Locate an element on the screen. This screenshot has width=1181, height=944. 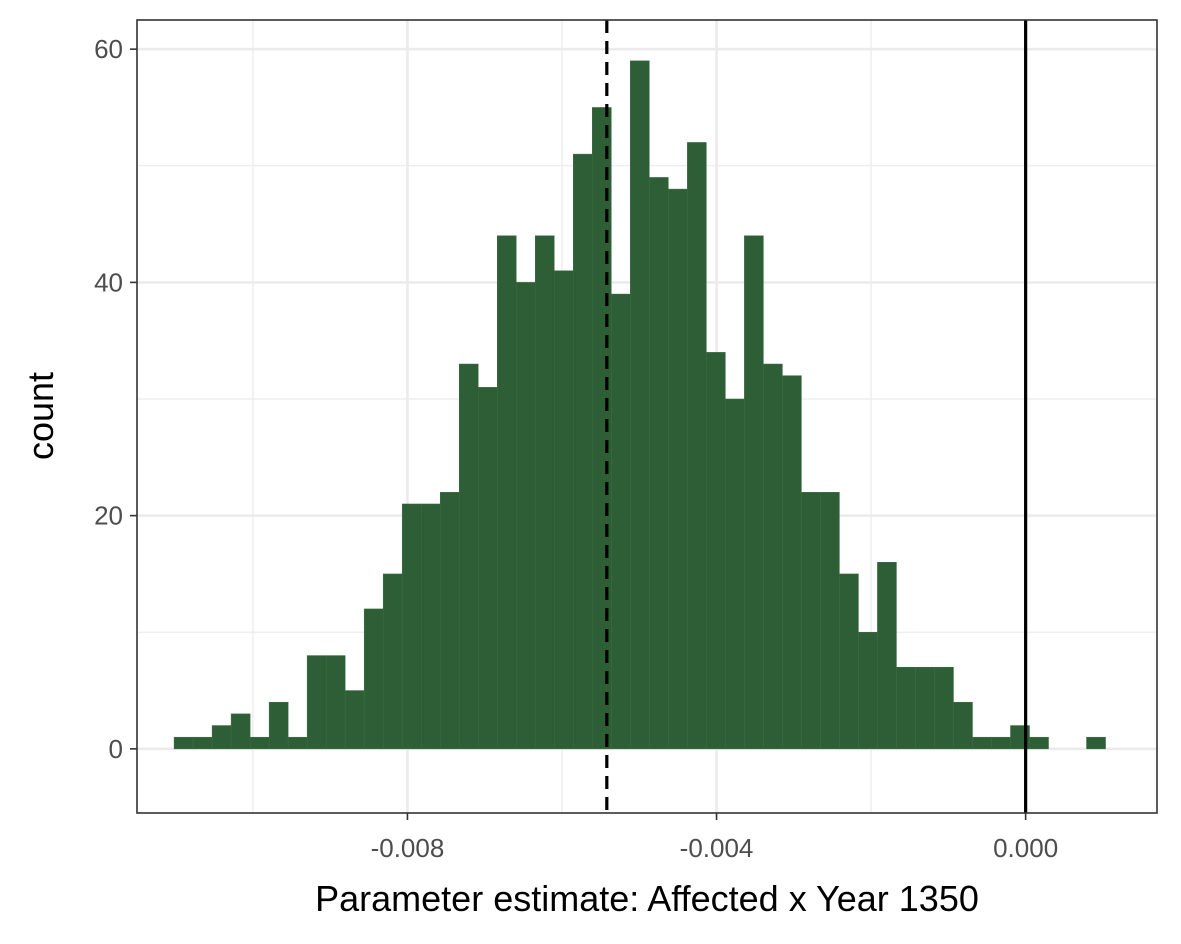
x-axis: -0.008 -0.004 0.000 is located at coordinates (714, 838).